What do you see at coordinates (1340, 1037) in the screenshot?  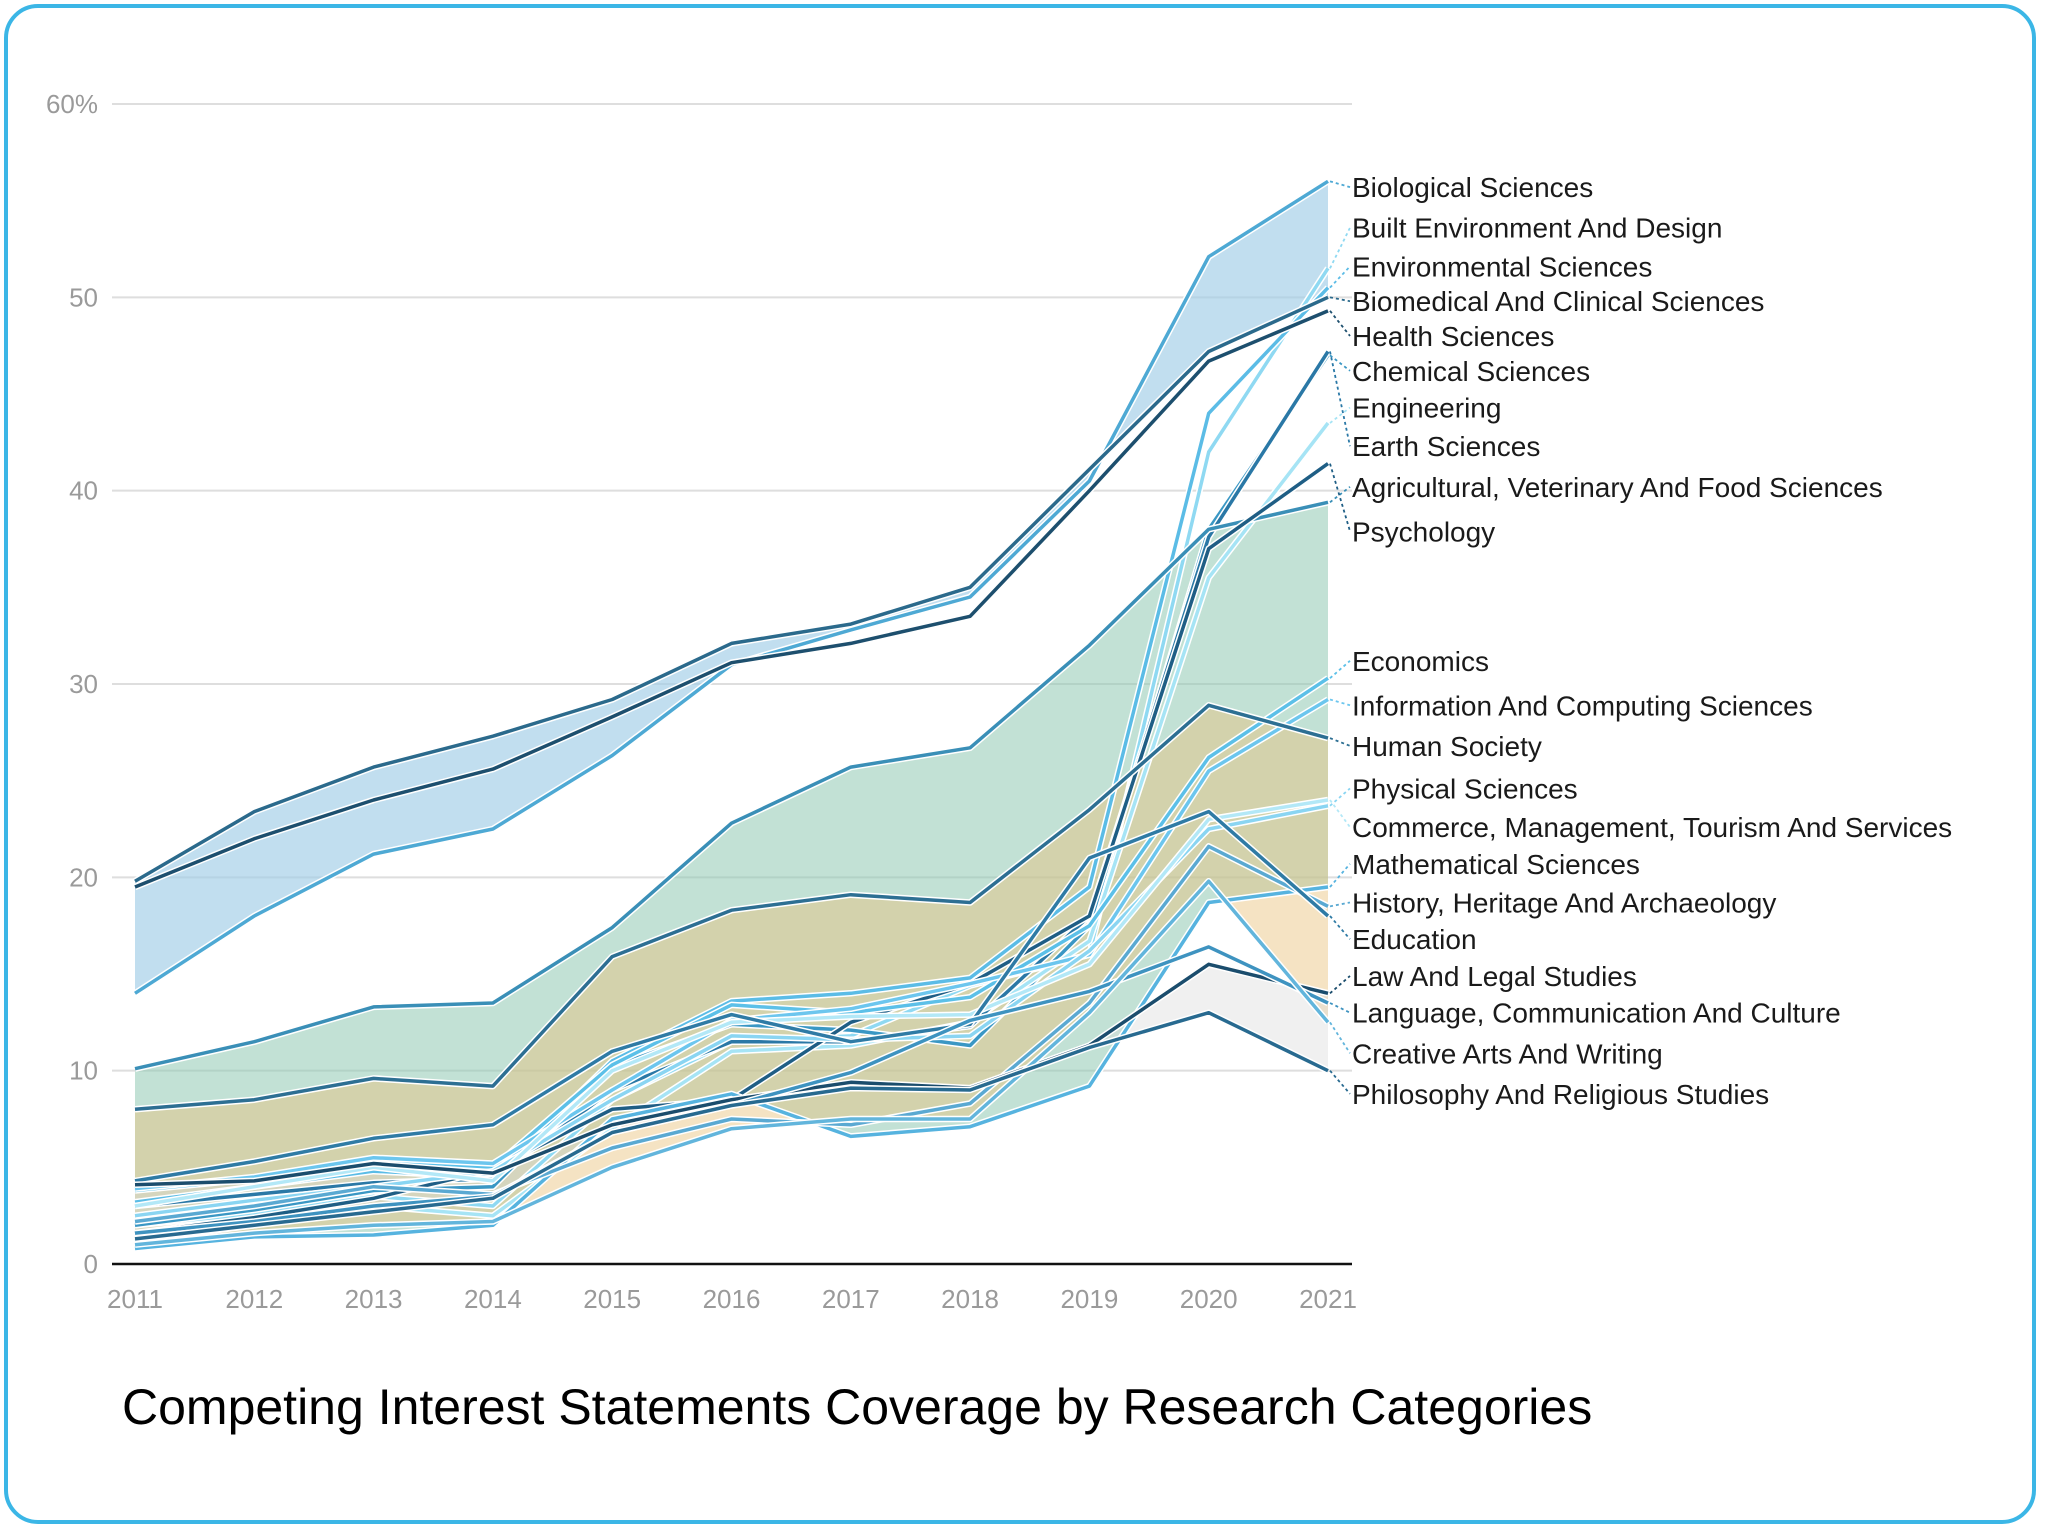 I see `label-leader-creative-arts-and-writing` at bounding box center [1340, 1037].